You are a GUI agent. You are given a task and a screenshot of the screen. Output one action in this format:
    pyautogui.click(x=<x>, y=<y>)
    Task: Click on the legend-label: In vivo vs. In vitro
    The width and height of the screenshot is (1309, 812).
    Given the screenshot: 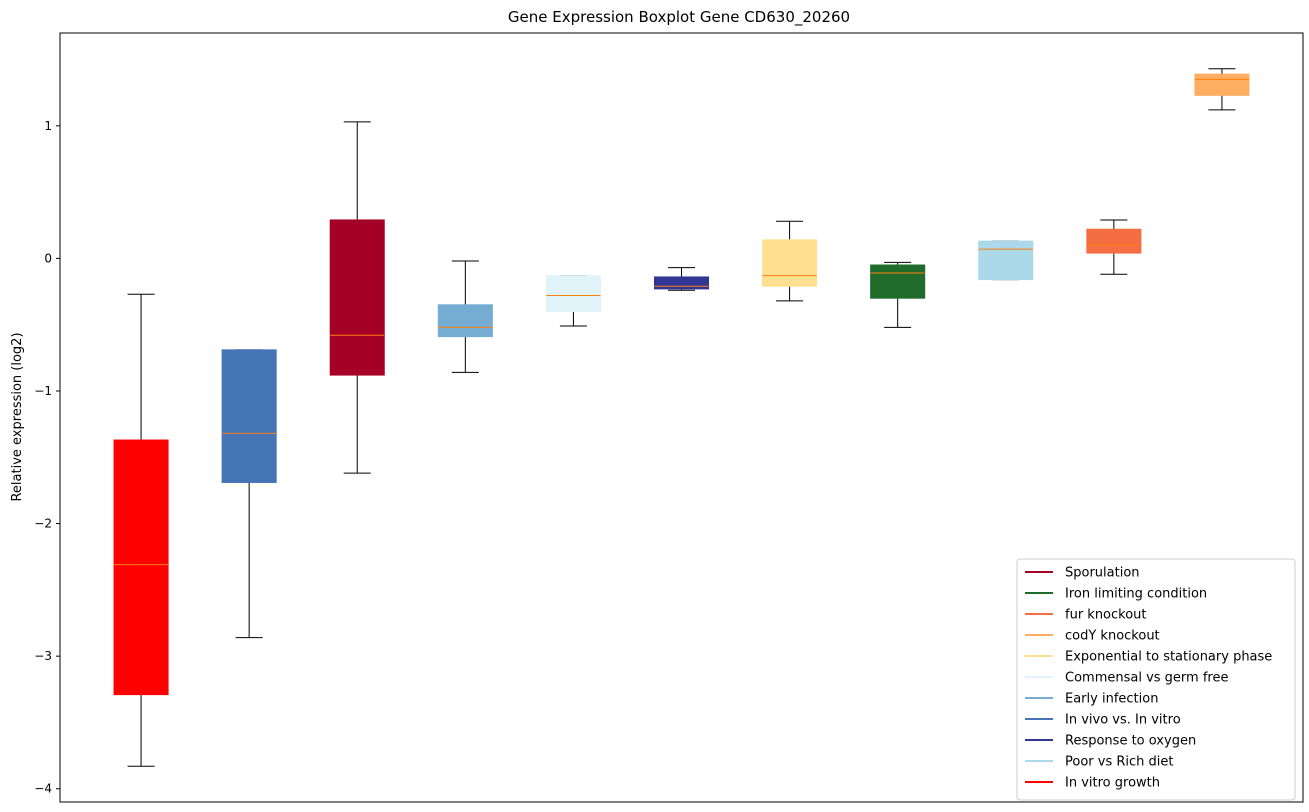 What is the action you would take?
    pyautogui.click(x=1123, y=720)
    